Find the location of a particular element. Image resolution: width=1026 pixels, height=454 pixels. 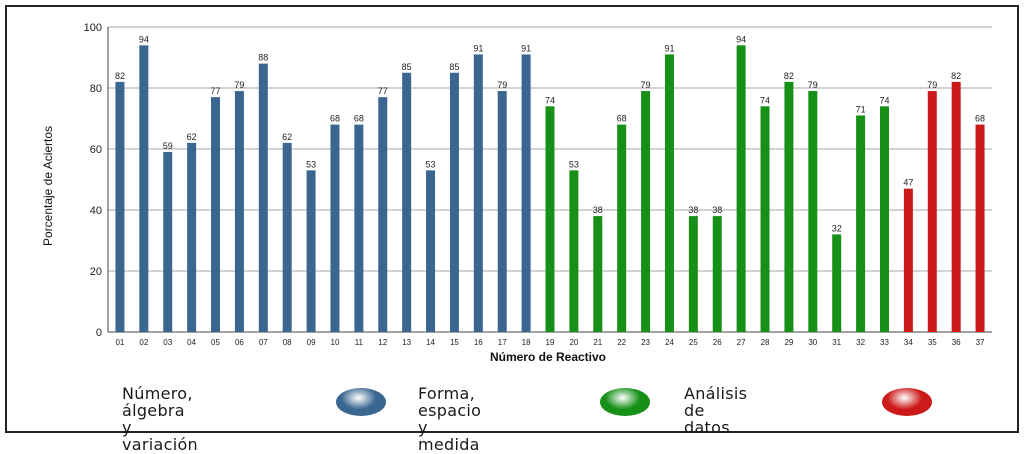

x-tick-label: 04 is located at coordinates (191, 342).